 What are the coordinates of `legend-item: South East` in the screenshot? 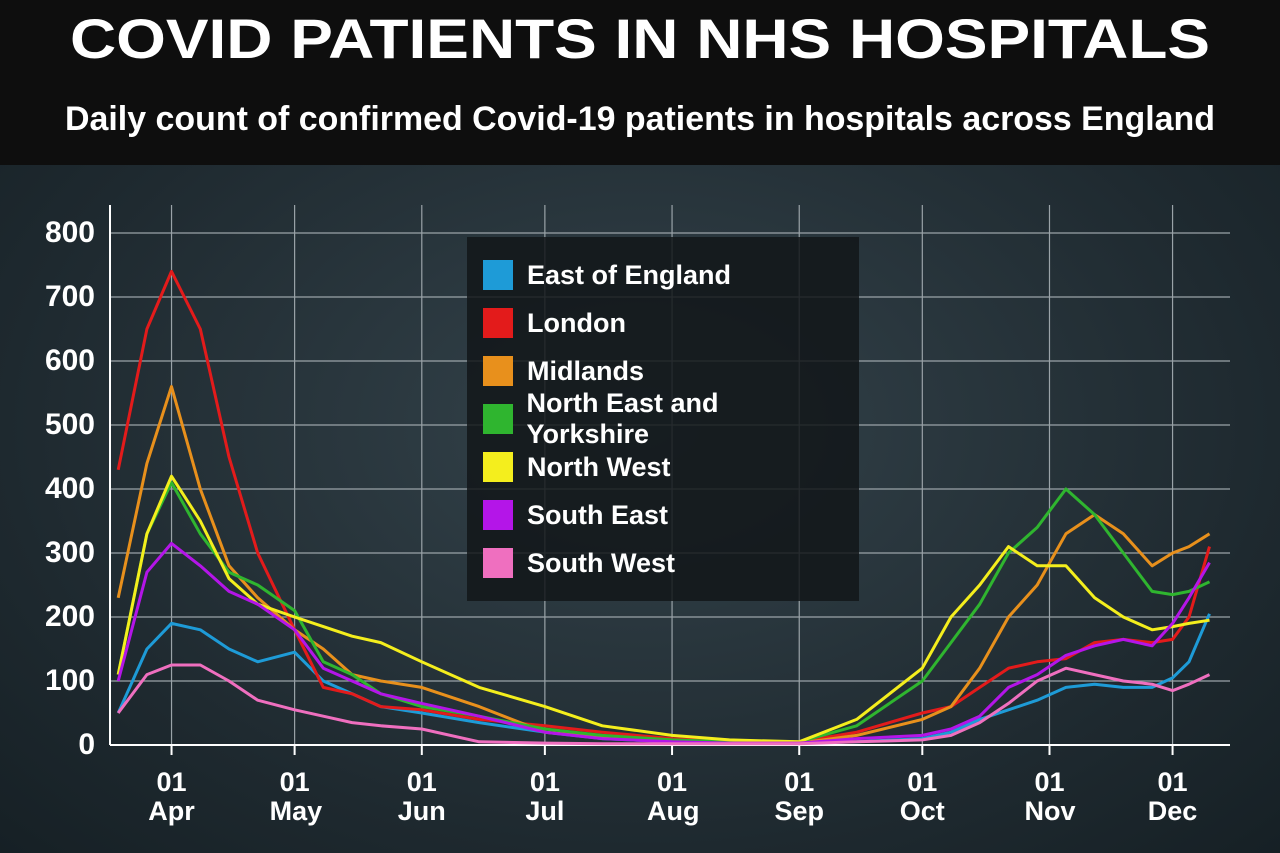 It's located at (663, 515).